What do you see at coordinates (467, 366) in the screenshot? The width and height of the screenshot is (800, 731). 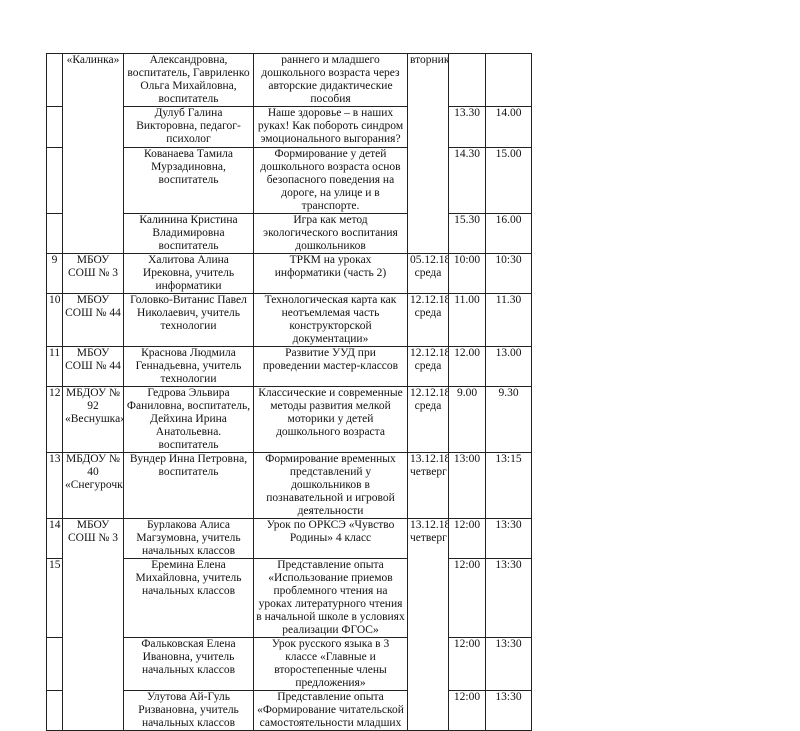 I see `start-time-cell: 12.00` at bounding box center [467, 366].